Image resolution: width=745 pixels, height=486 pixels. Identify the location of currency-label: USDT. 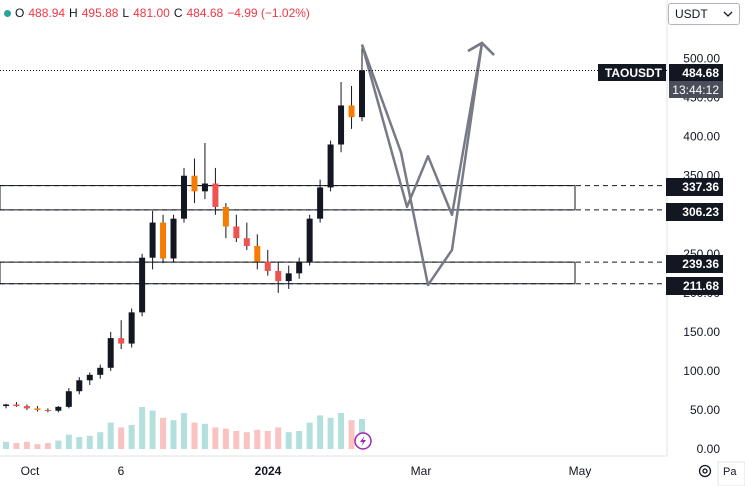
(691, 14).